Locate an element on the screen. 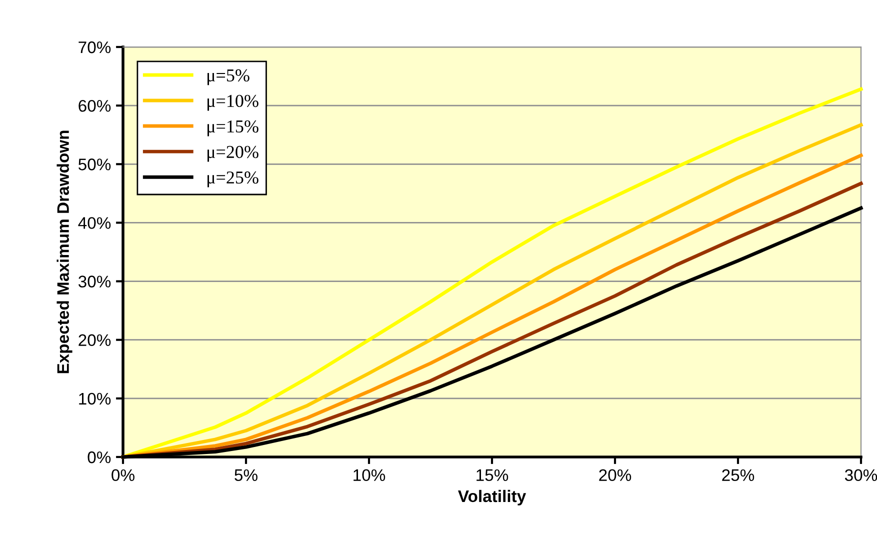 The width and height of the screenshot is (877, 539). x-tick-label: 15% is located at coordinates (492, 475).